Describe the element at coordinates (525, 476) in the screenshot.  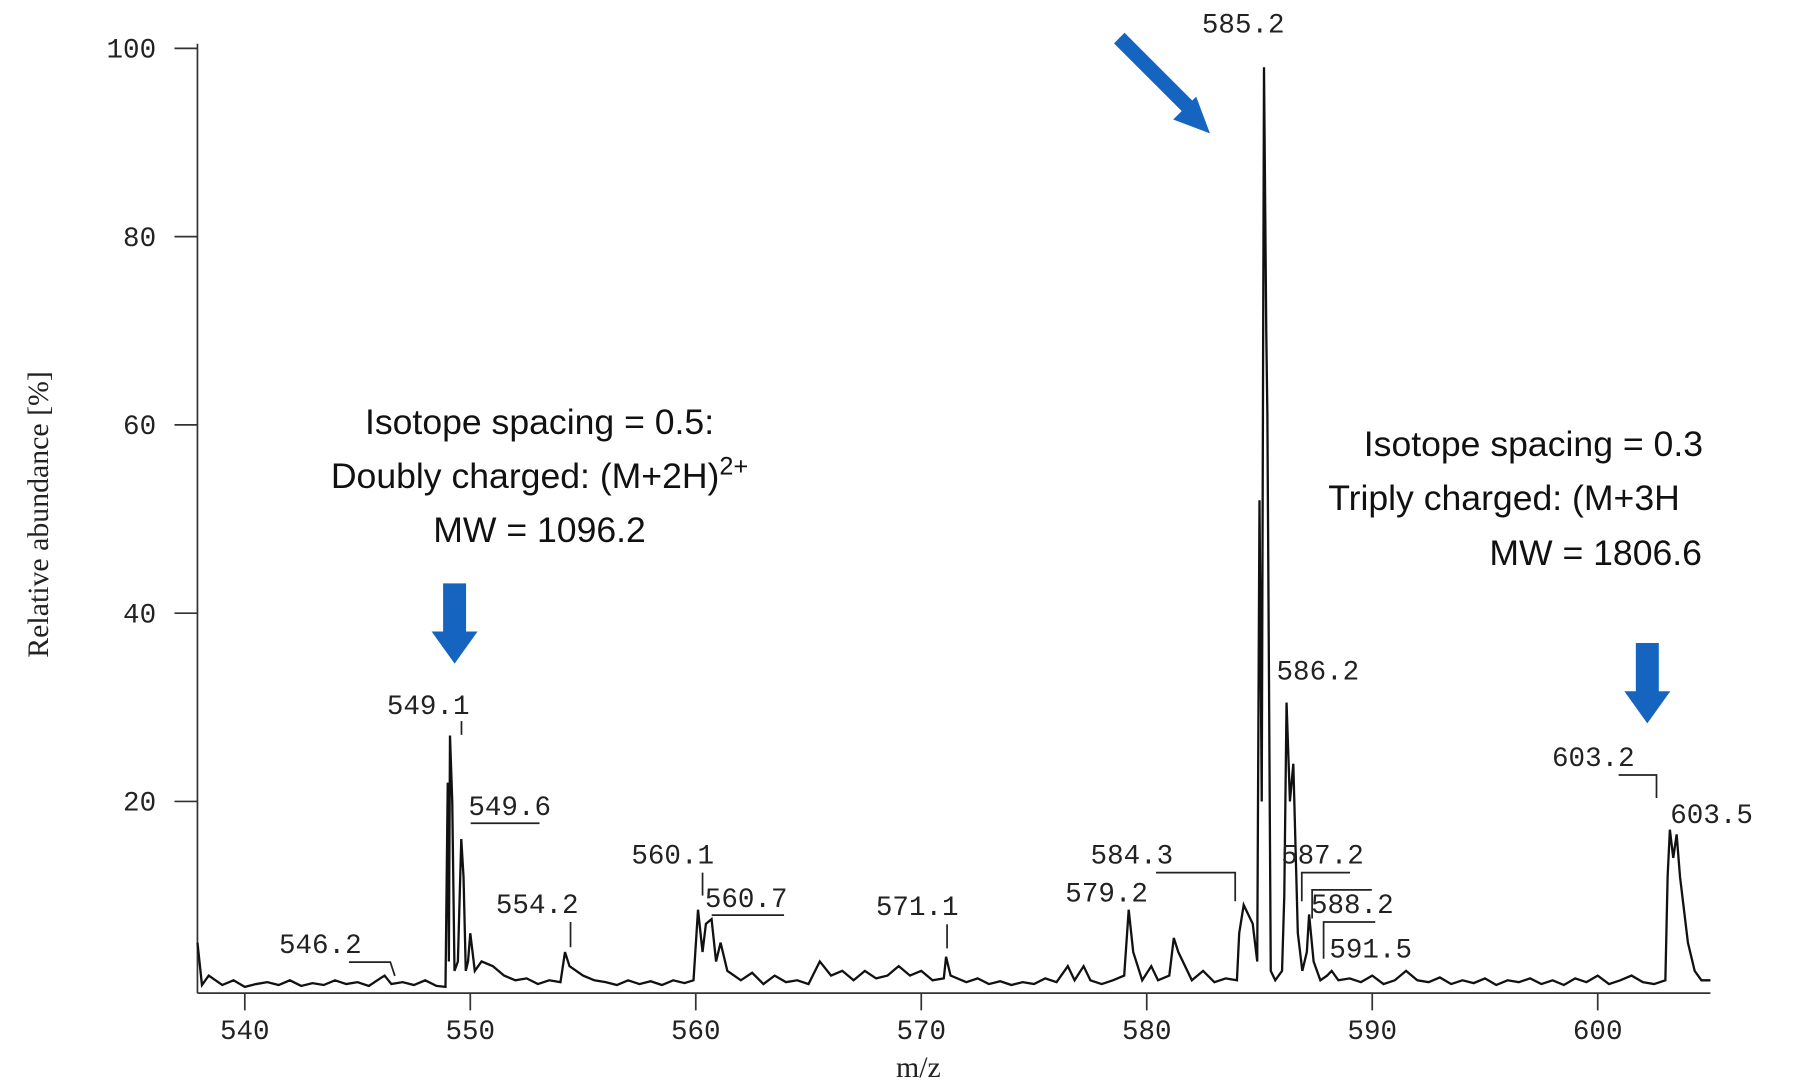
I see `annotation-text: Doubly charged: (M+2H)` at that location.